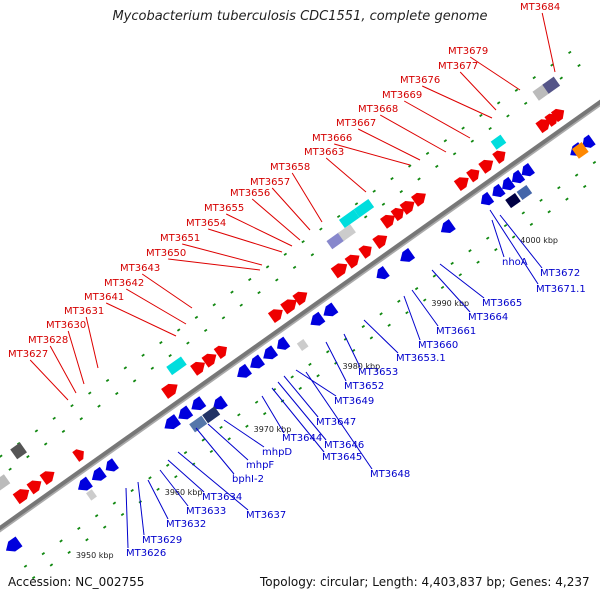 Image resolution: width=600 pixels, height=600 pixels. What do you see at coordinates (561, 289) in the screenshot?
I see `gene-label-reverse: MT3671.1` at bounding box center [561, 289].